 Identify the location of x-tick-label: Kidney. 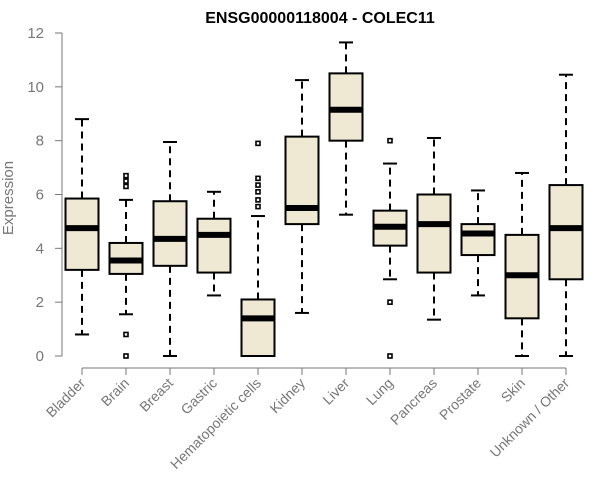
(288, 396).